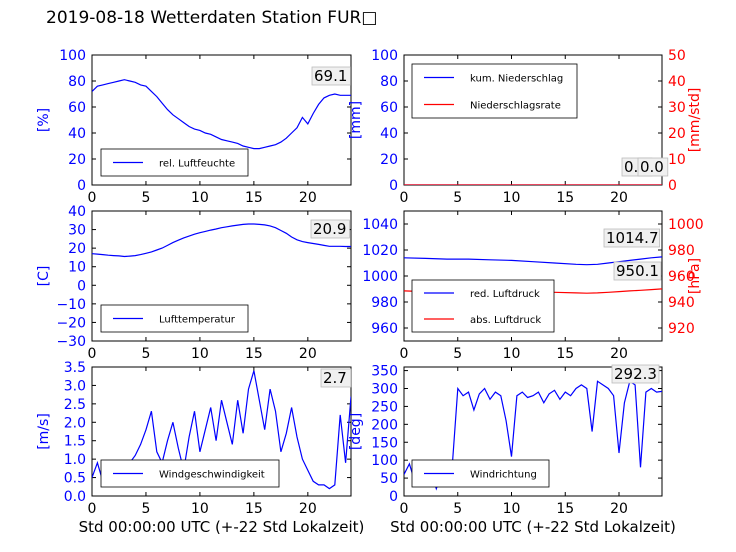 The image size is (736, 552). I want to click on latest-value-label: 69.1, so click(330, 76).